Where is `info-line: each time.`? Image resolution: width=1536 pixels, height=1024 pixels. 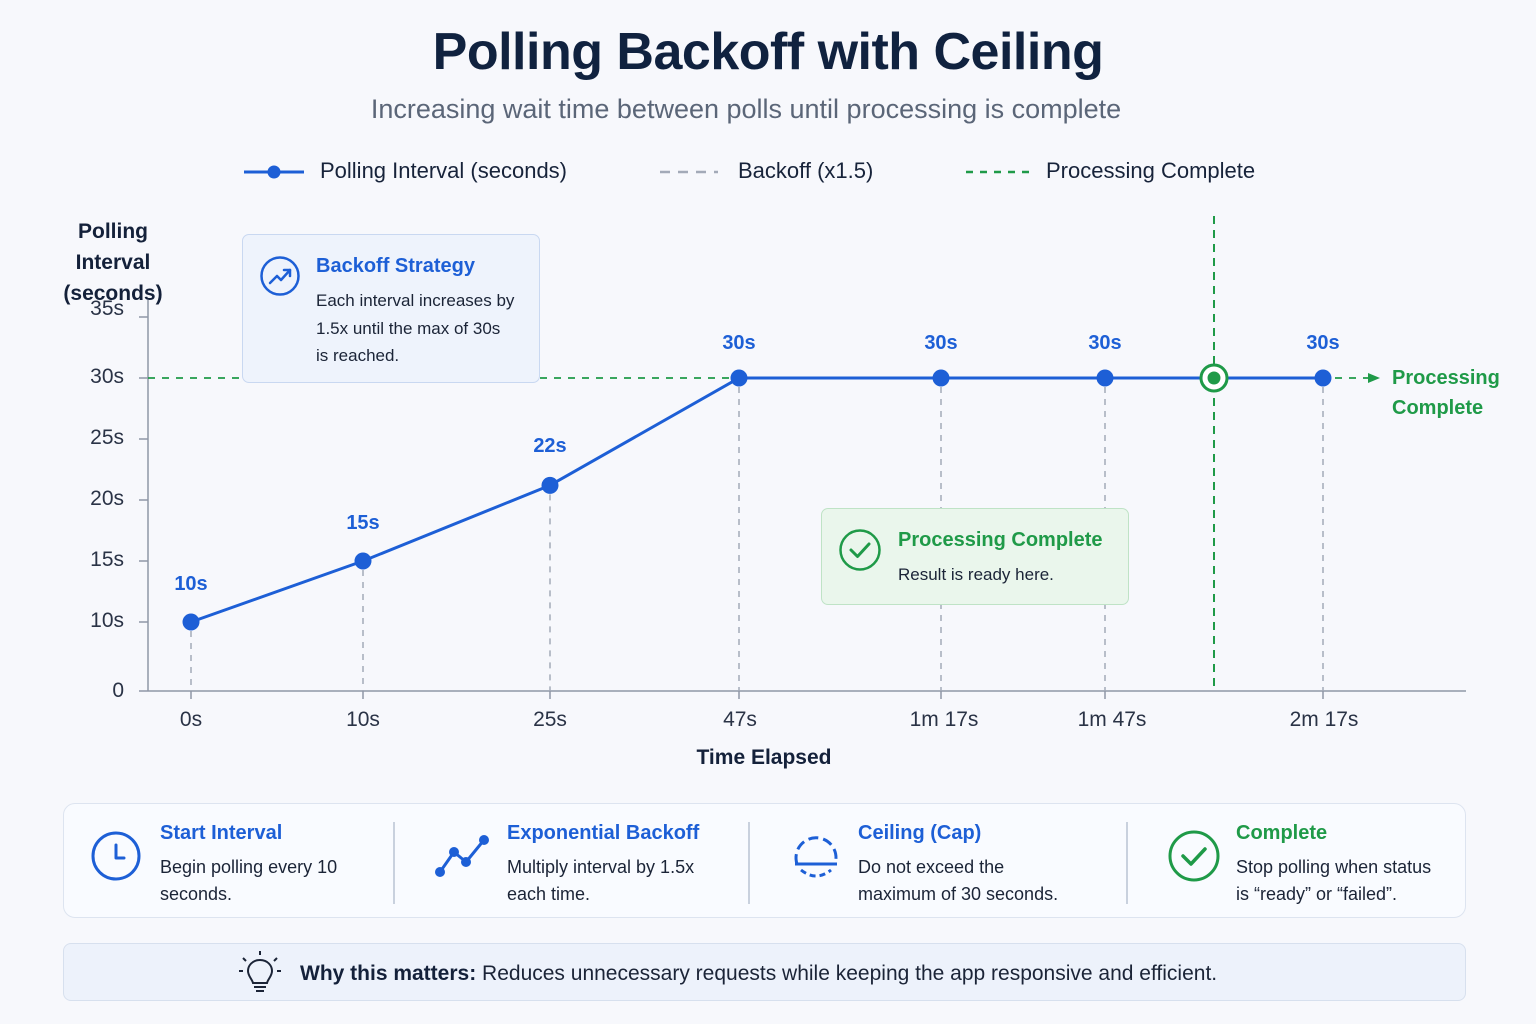
info-line: each time. is located at coordinates (549, 893).